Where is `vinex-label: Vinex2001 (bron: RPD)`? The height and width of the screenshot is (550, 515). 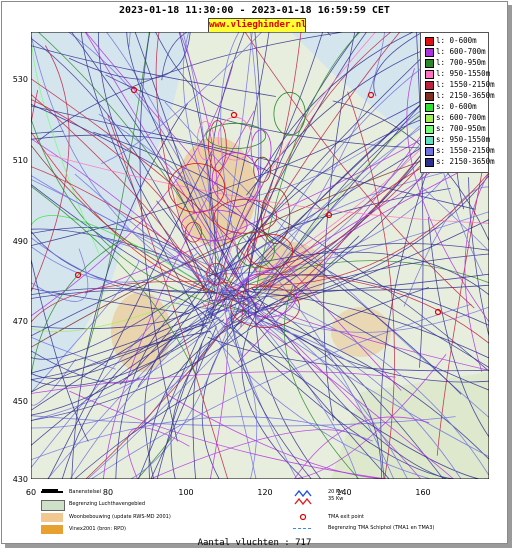
vinex-label: Vinex2001 (bron: RPD) is located at coordinates (97, 529).